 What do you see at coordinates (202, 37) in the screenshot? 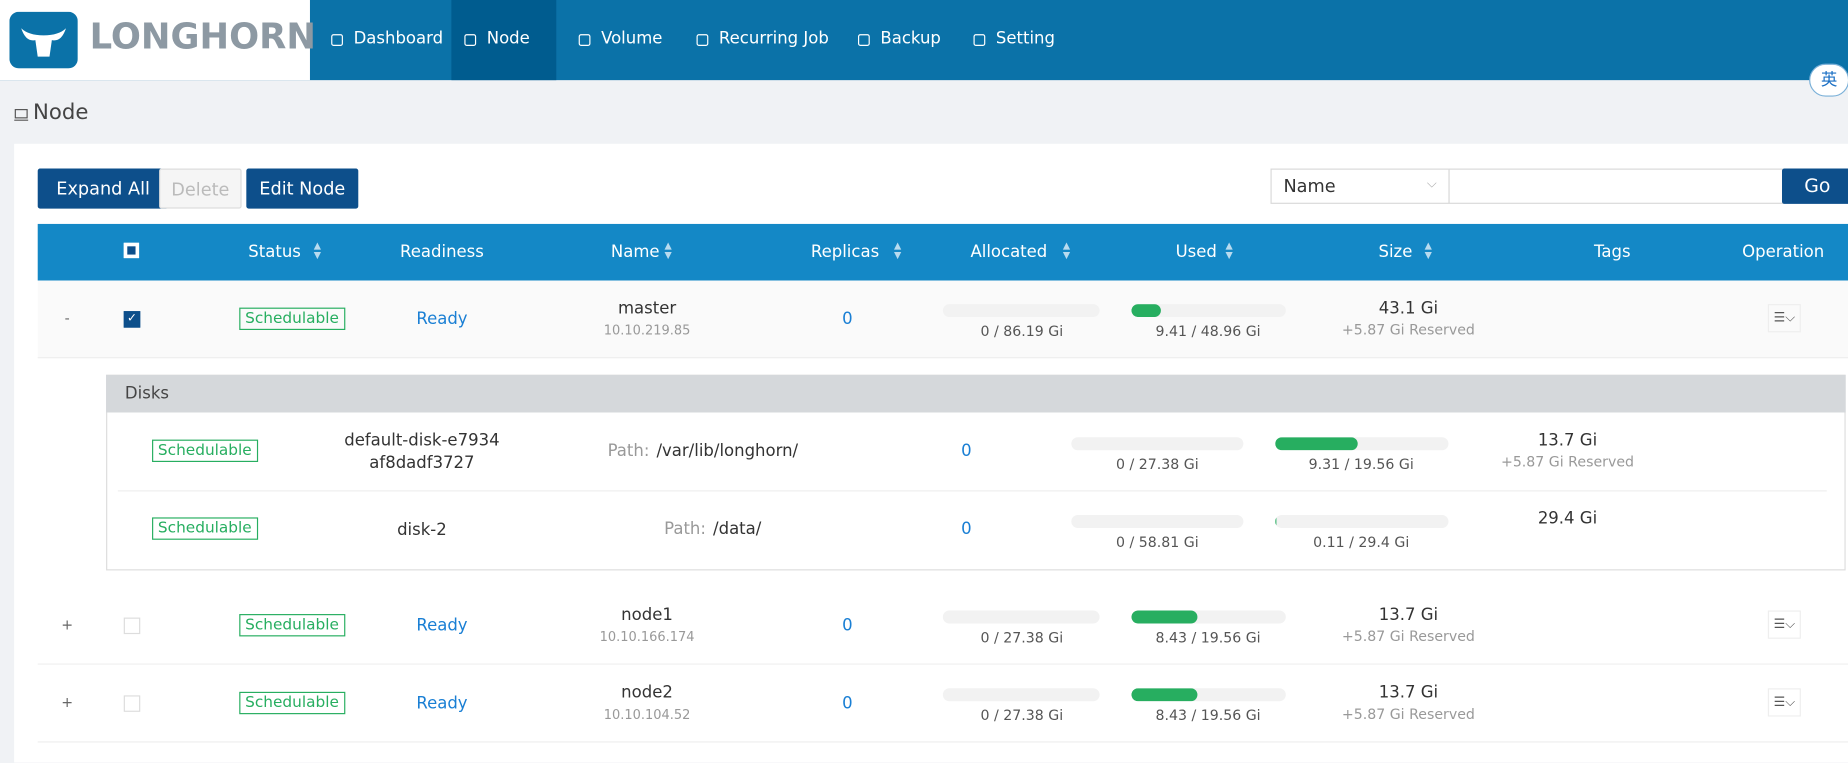
I see `brand: LONGHORN` at bounding box center [202, 37].